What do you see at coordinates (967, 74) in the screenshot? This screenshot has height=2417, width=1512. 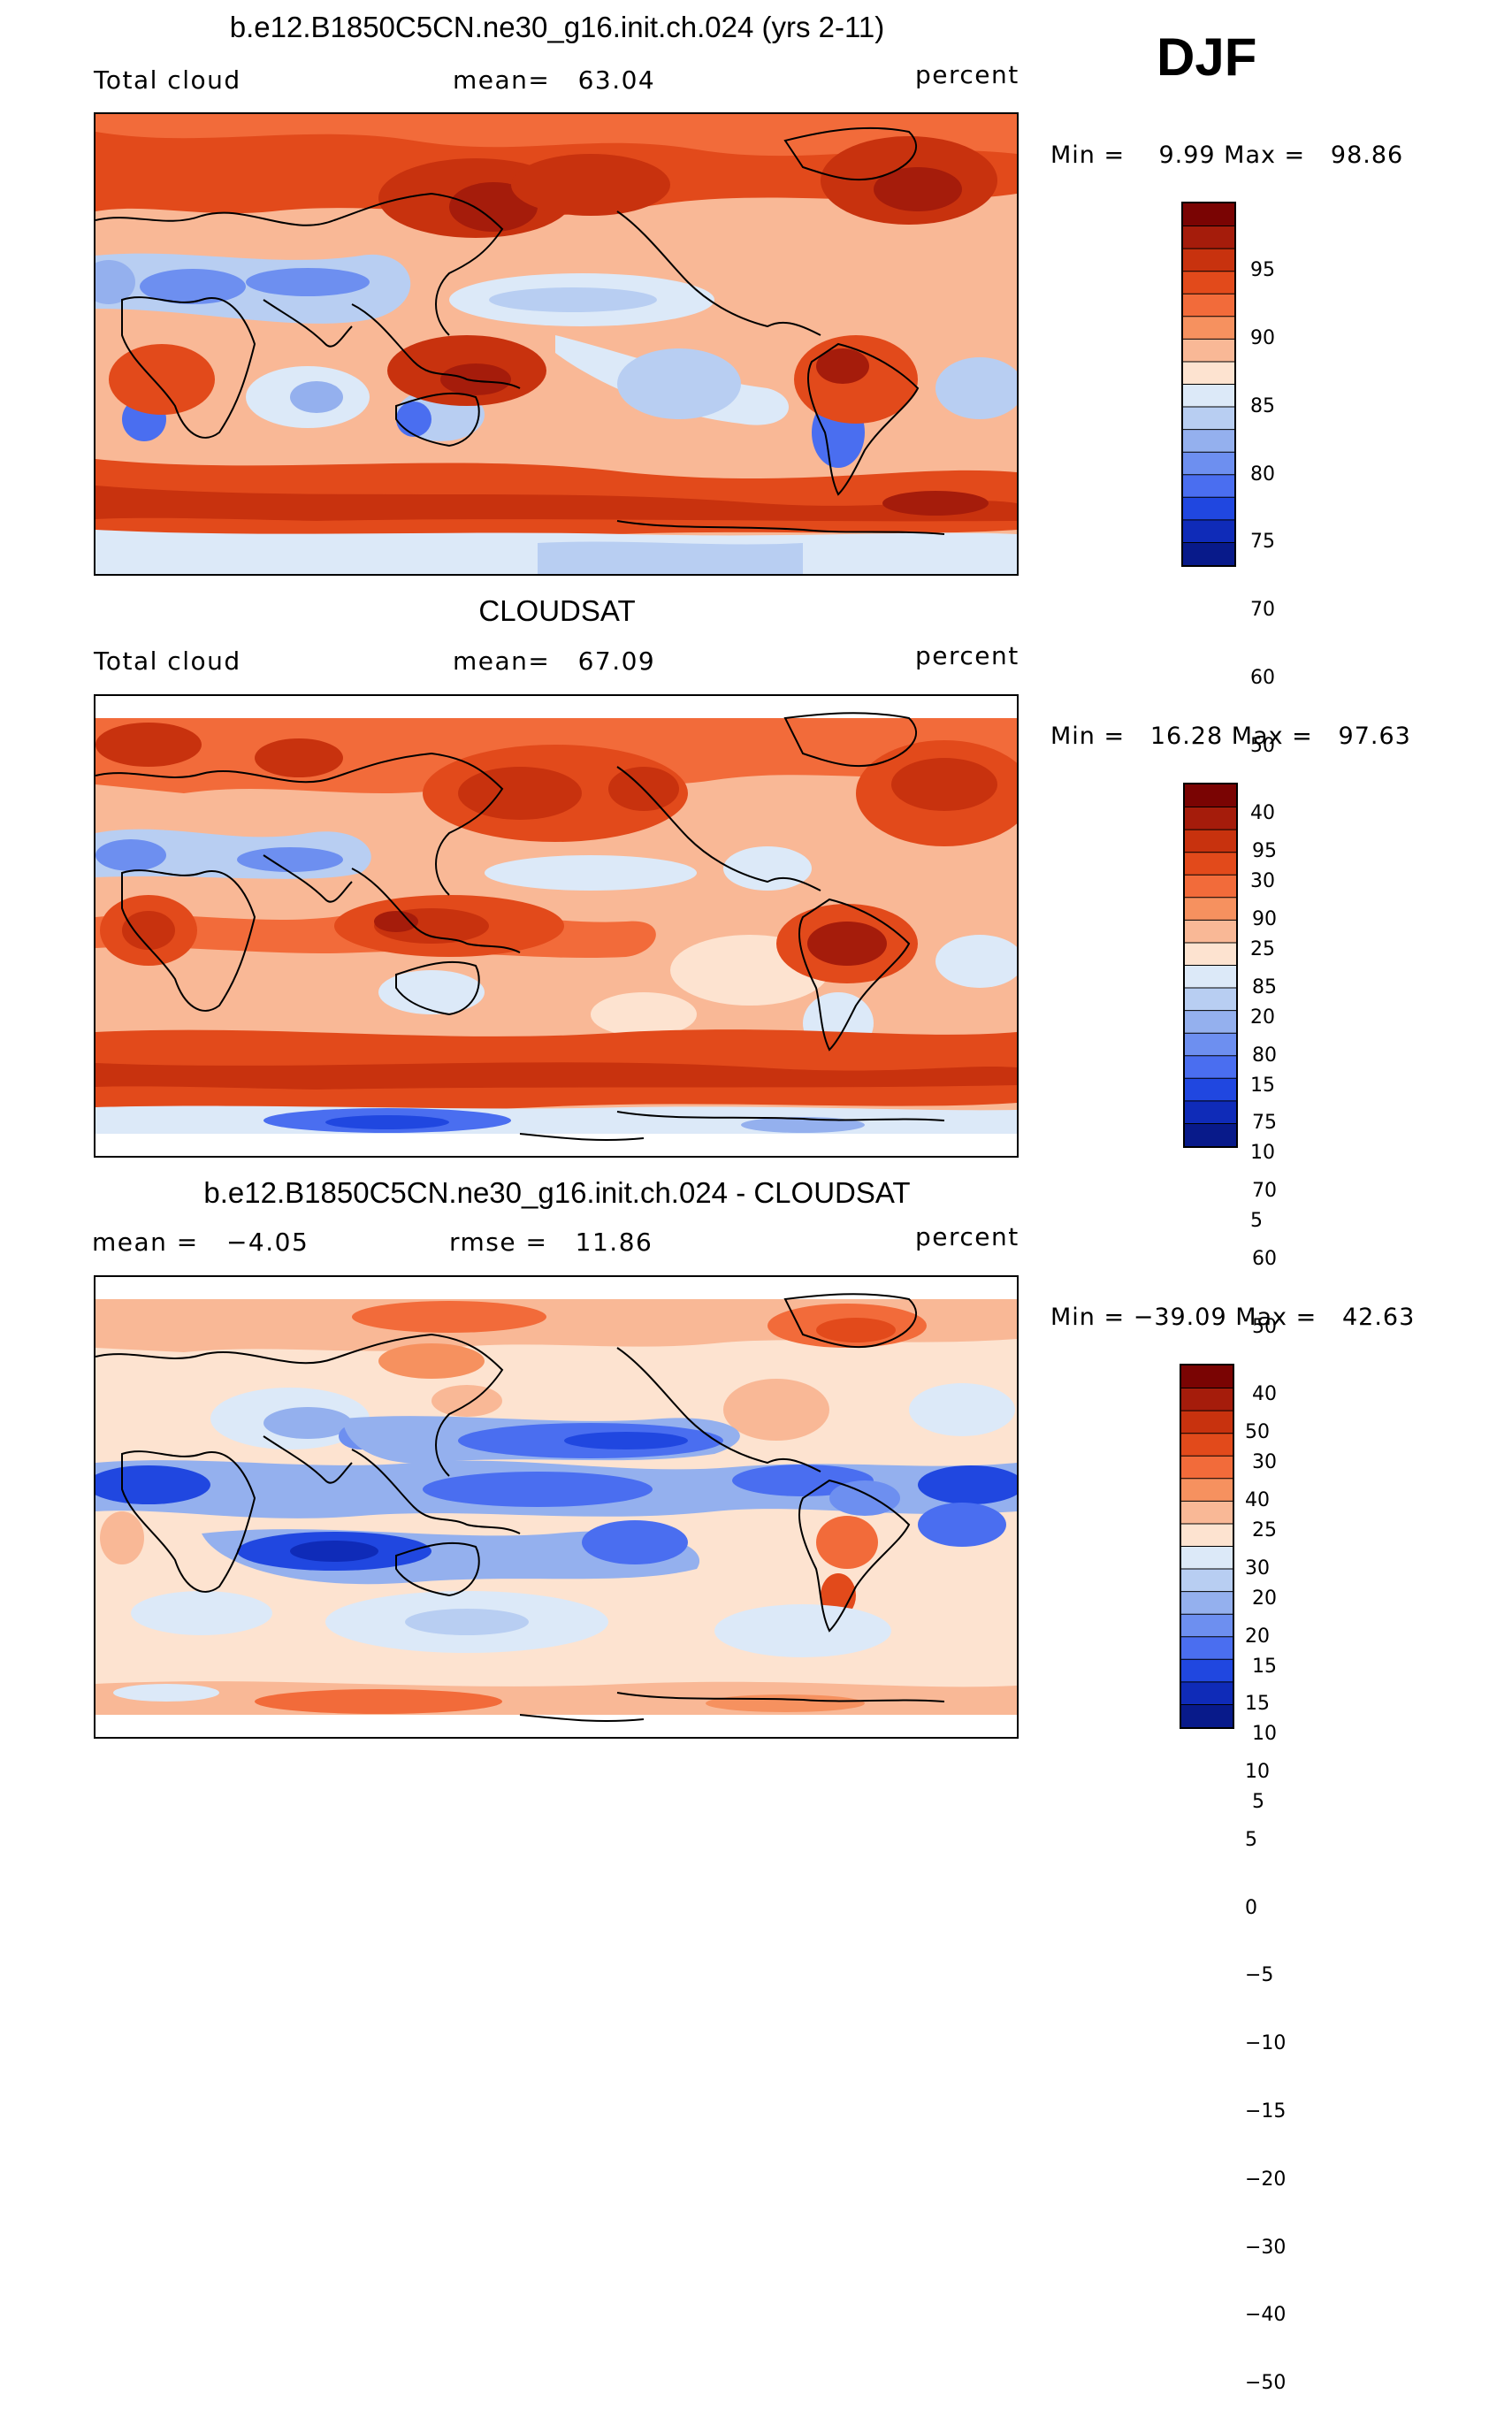 I see `panel-1-units: percent` at bounding box center [967, 74].